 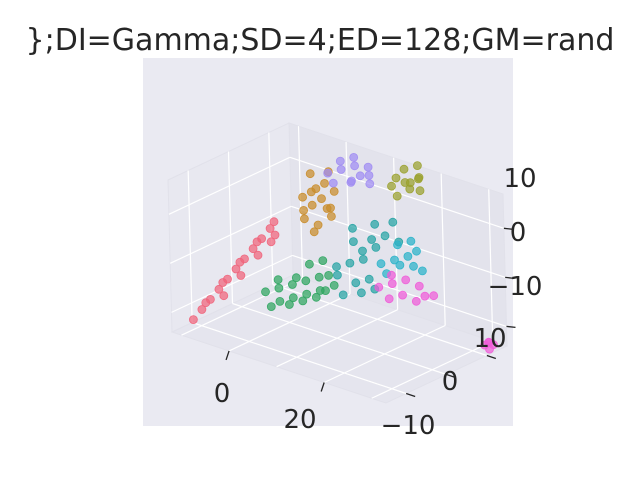 What do you see at coordinates (222, 394) in the screenshot?
I see `x-tick-label-0: 0` at bounding box center [222, 394].